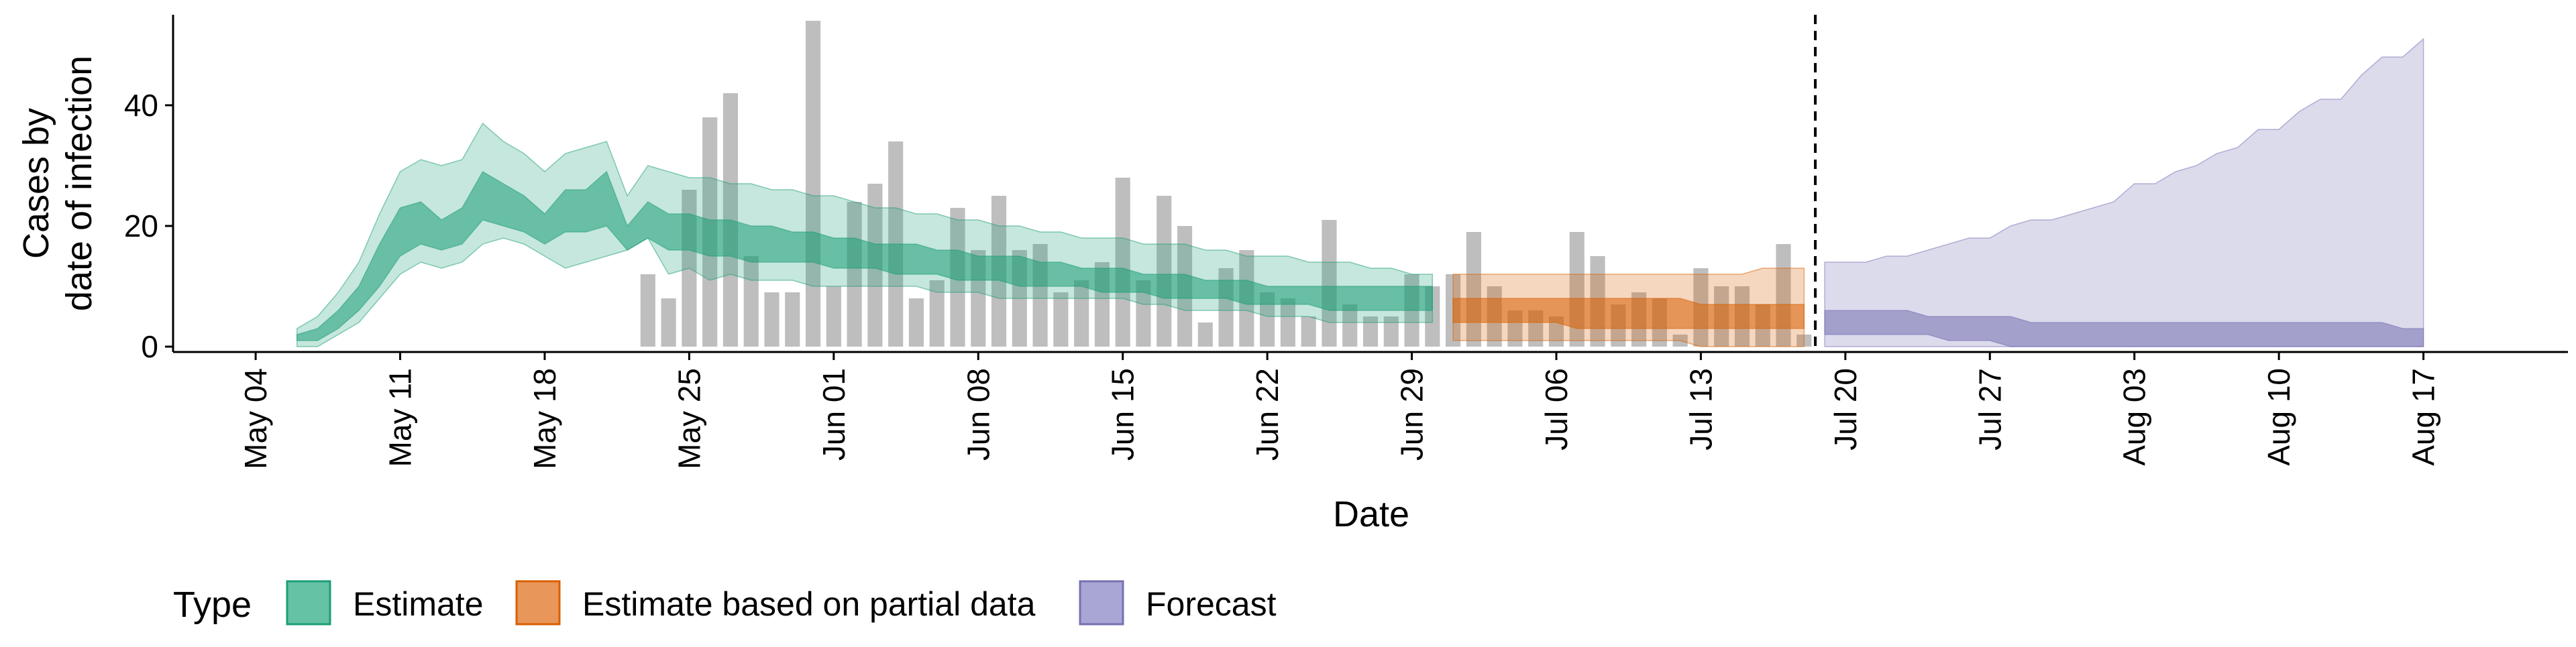 The height and width of the screenshot is (647, 2576). What do you see at coordinates (1556, 410) in the screenshot?
I see `x-tick-label: Jul 06` at bounding box center [1556, 410].